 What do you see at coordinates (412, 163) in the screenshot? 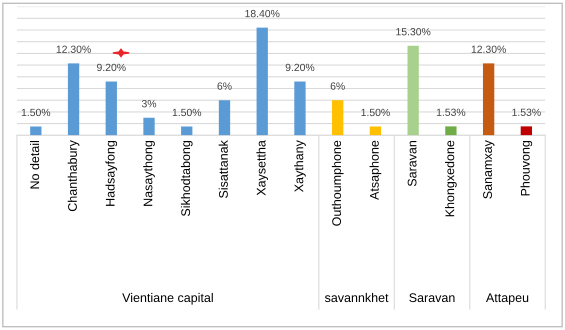
I see `x-tick-label: Saravan` at bounding box center [412, 163].